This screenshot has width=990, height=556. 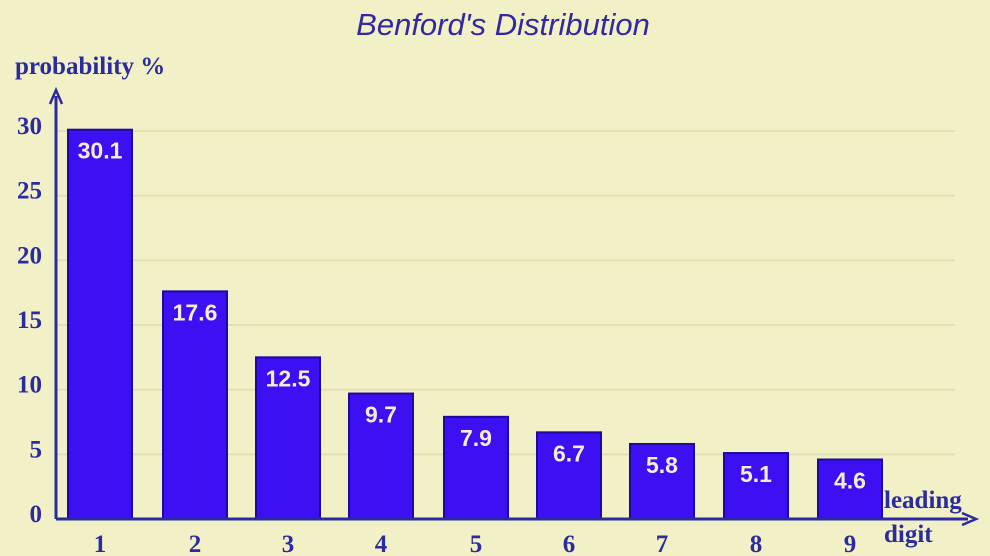 I want to click on x-axis-arrow-icon, so click(x=970, y=519).